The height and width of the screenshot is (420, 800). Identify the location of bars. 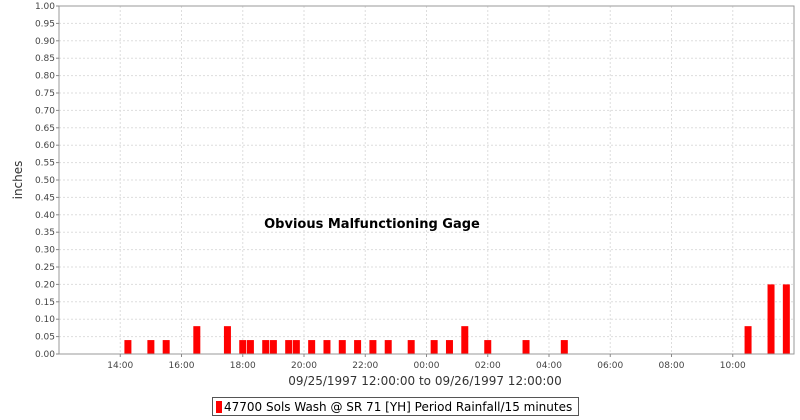
(457, 319).